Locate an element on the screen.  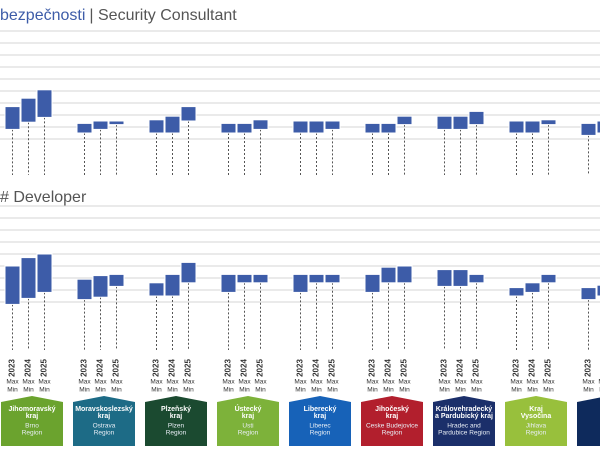
title: | Security Consultant is located at coordinates (163, 15).